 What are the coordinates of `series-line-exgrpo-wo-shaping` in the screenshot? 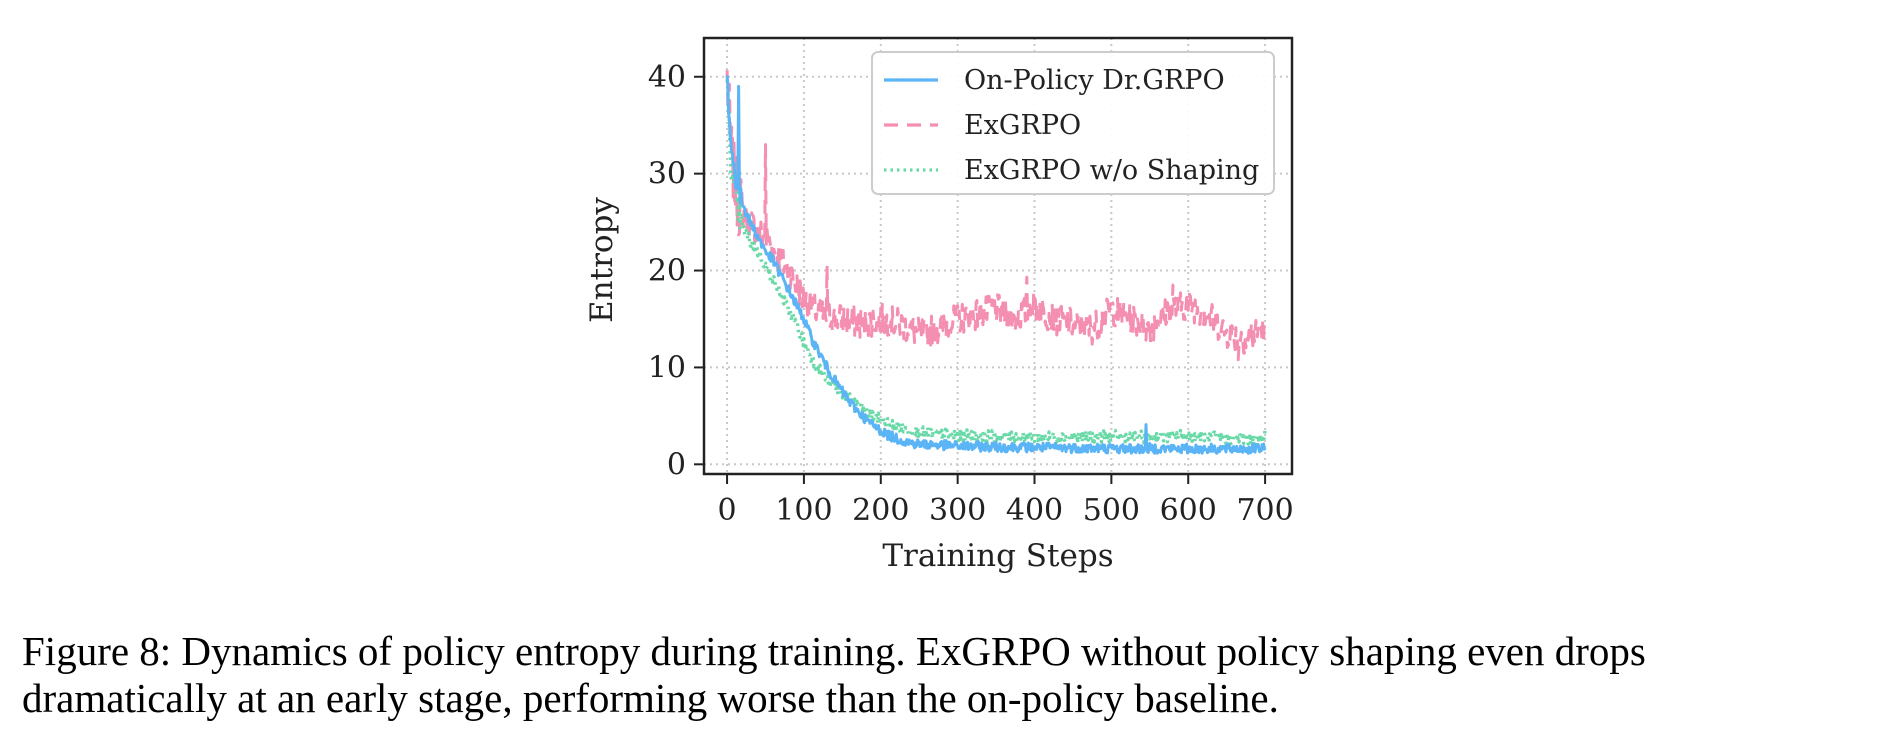 It's located at (996, 263).